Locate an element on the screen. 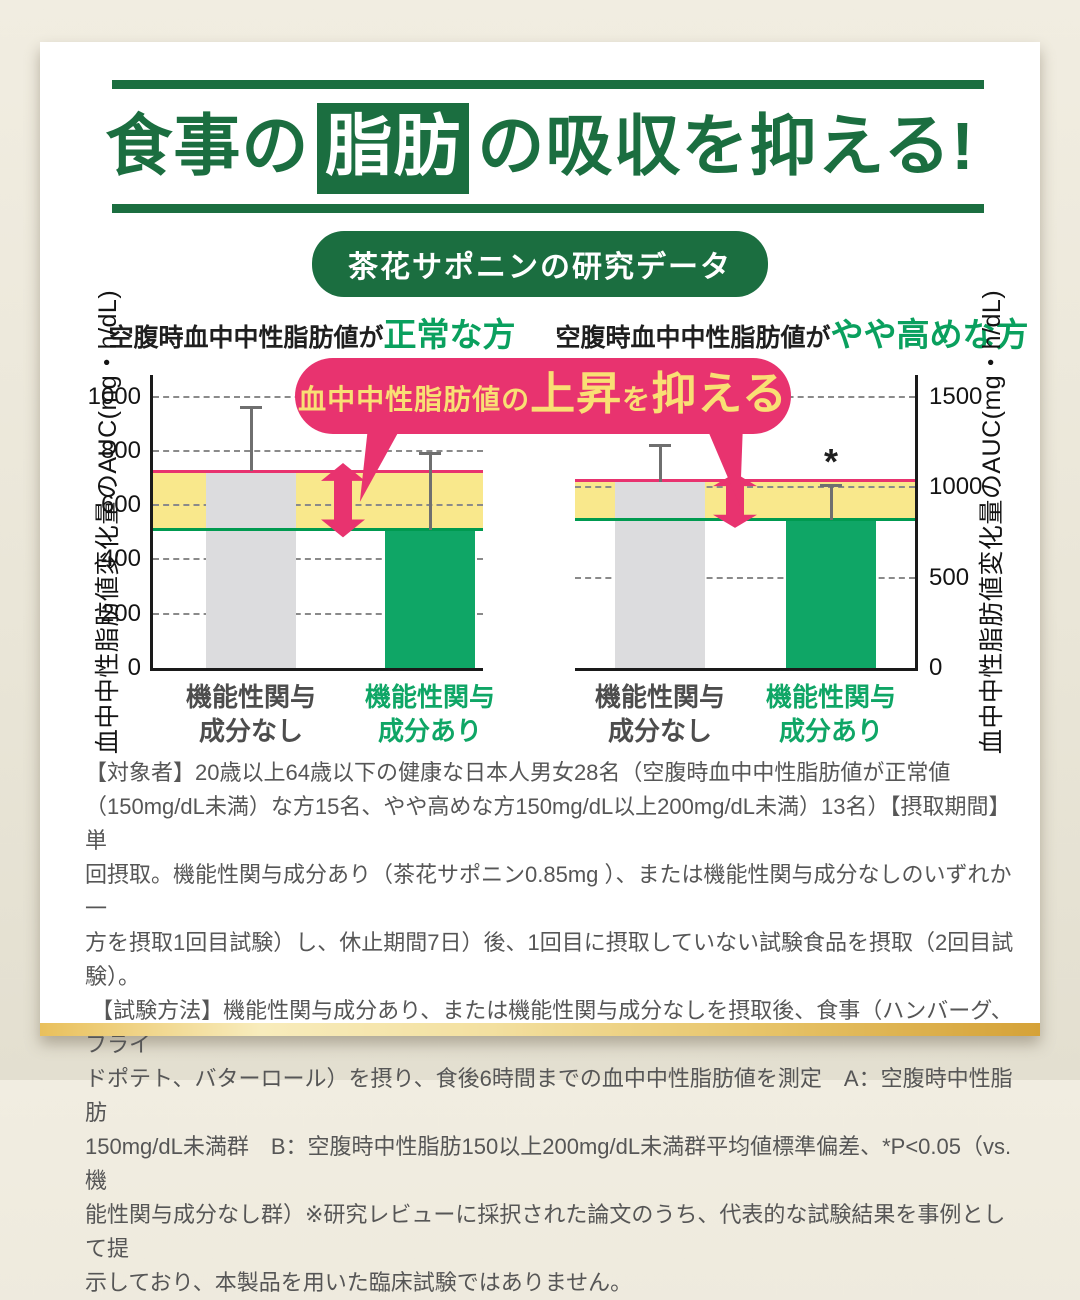 This screenshot has height=1300, width=1080. chart-header-normal-plain: 空腹時血中中性脂肪値が is located at coordinates (246, 338).